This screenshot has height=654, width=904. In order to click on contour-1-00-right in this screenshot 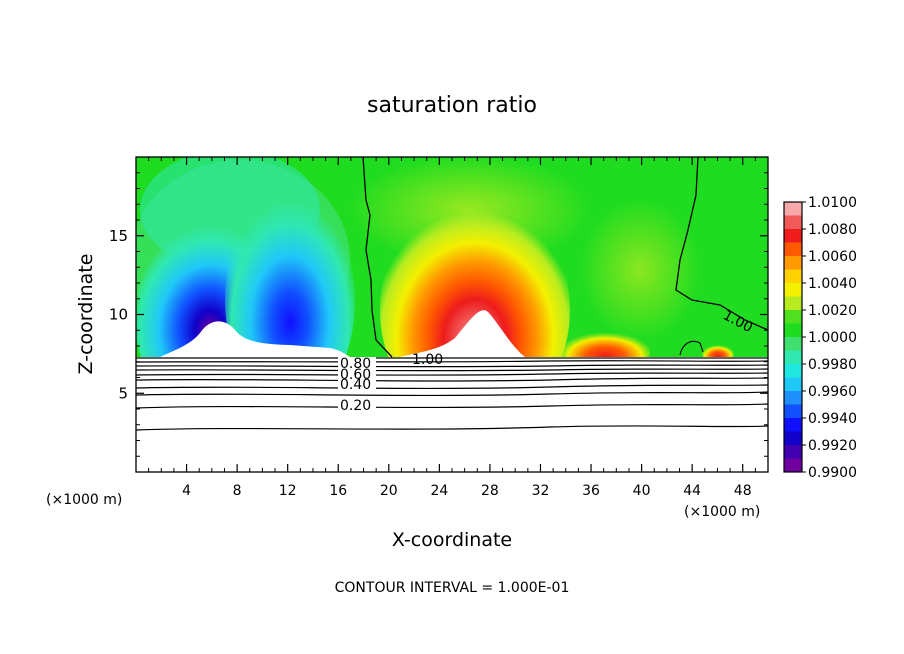, I will do `click(721, 244)`.